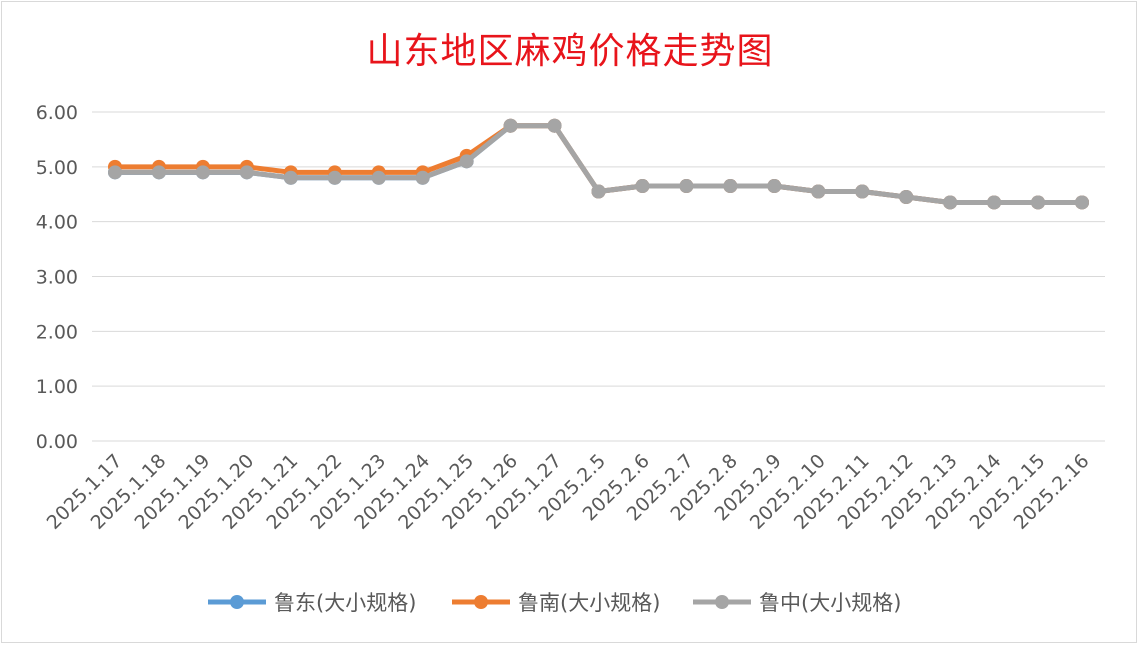 This screenshot has width=1140, height=646. I want to click on y-axis-ticks: 0.00 1.00 2.00 3.00 4.00 5.00 6.00, so click(57, 277).